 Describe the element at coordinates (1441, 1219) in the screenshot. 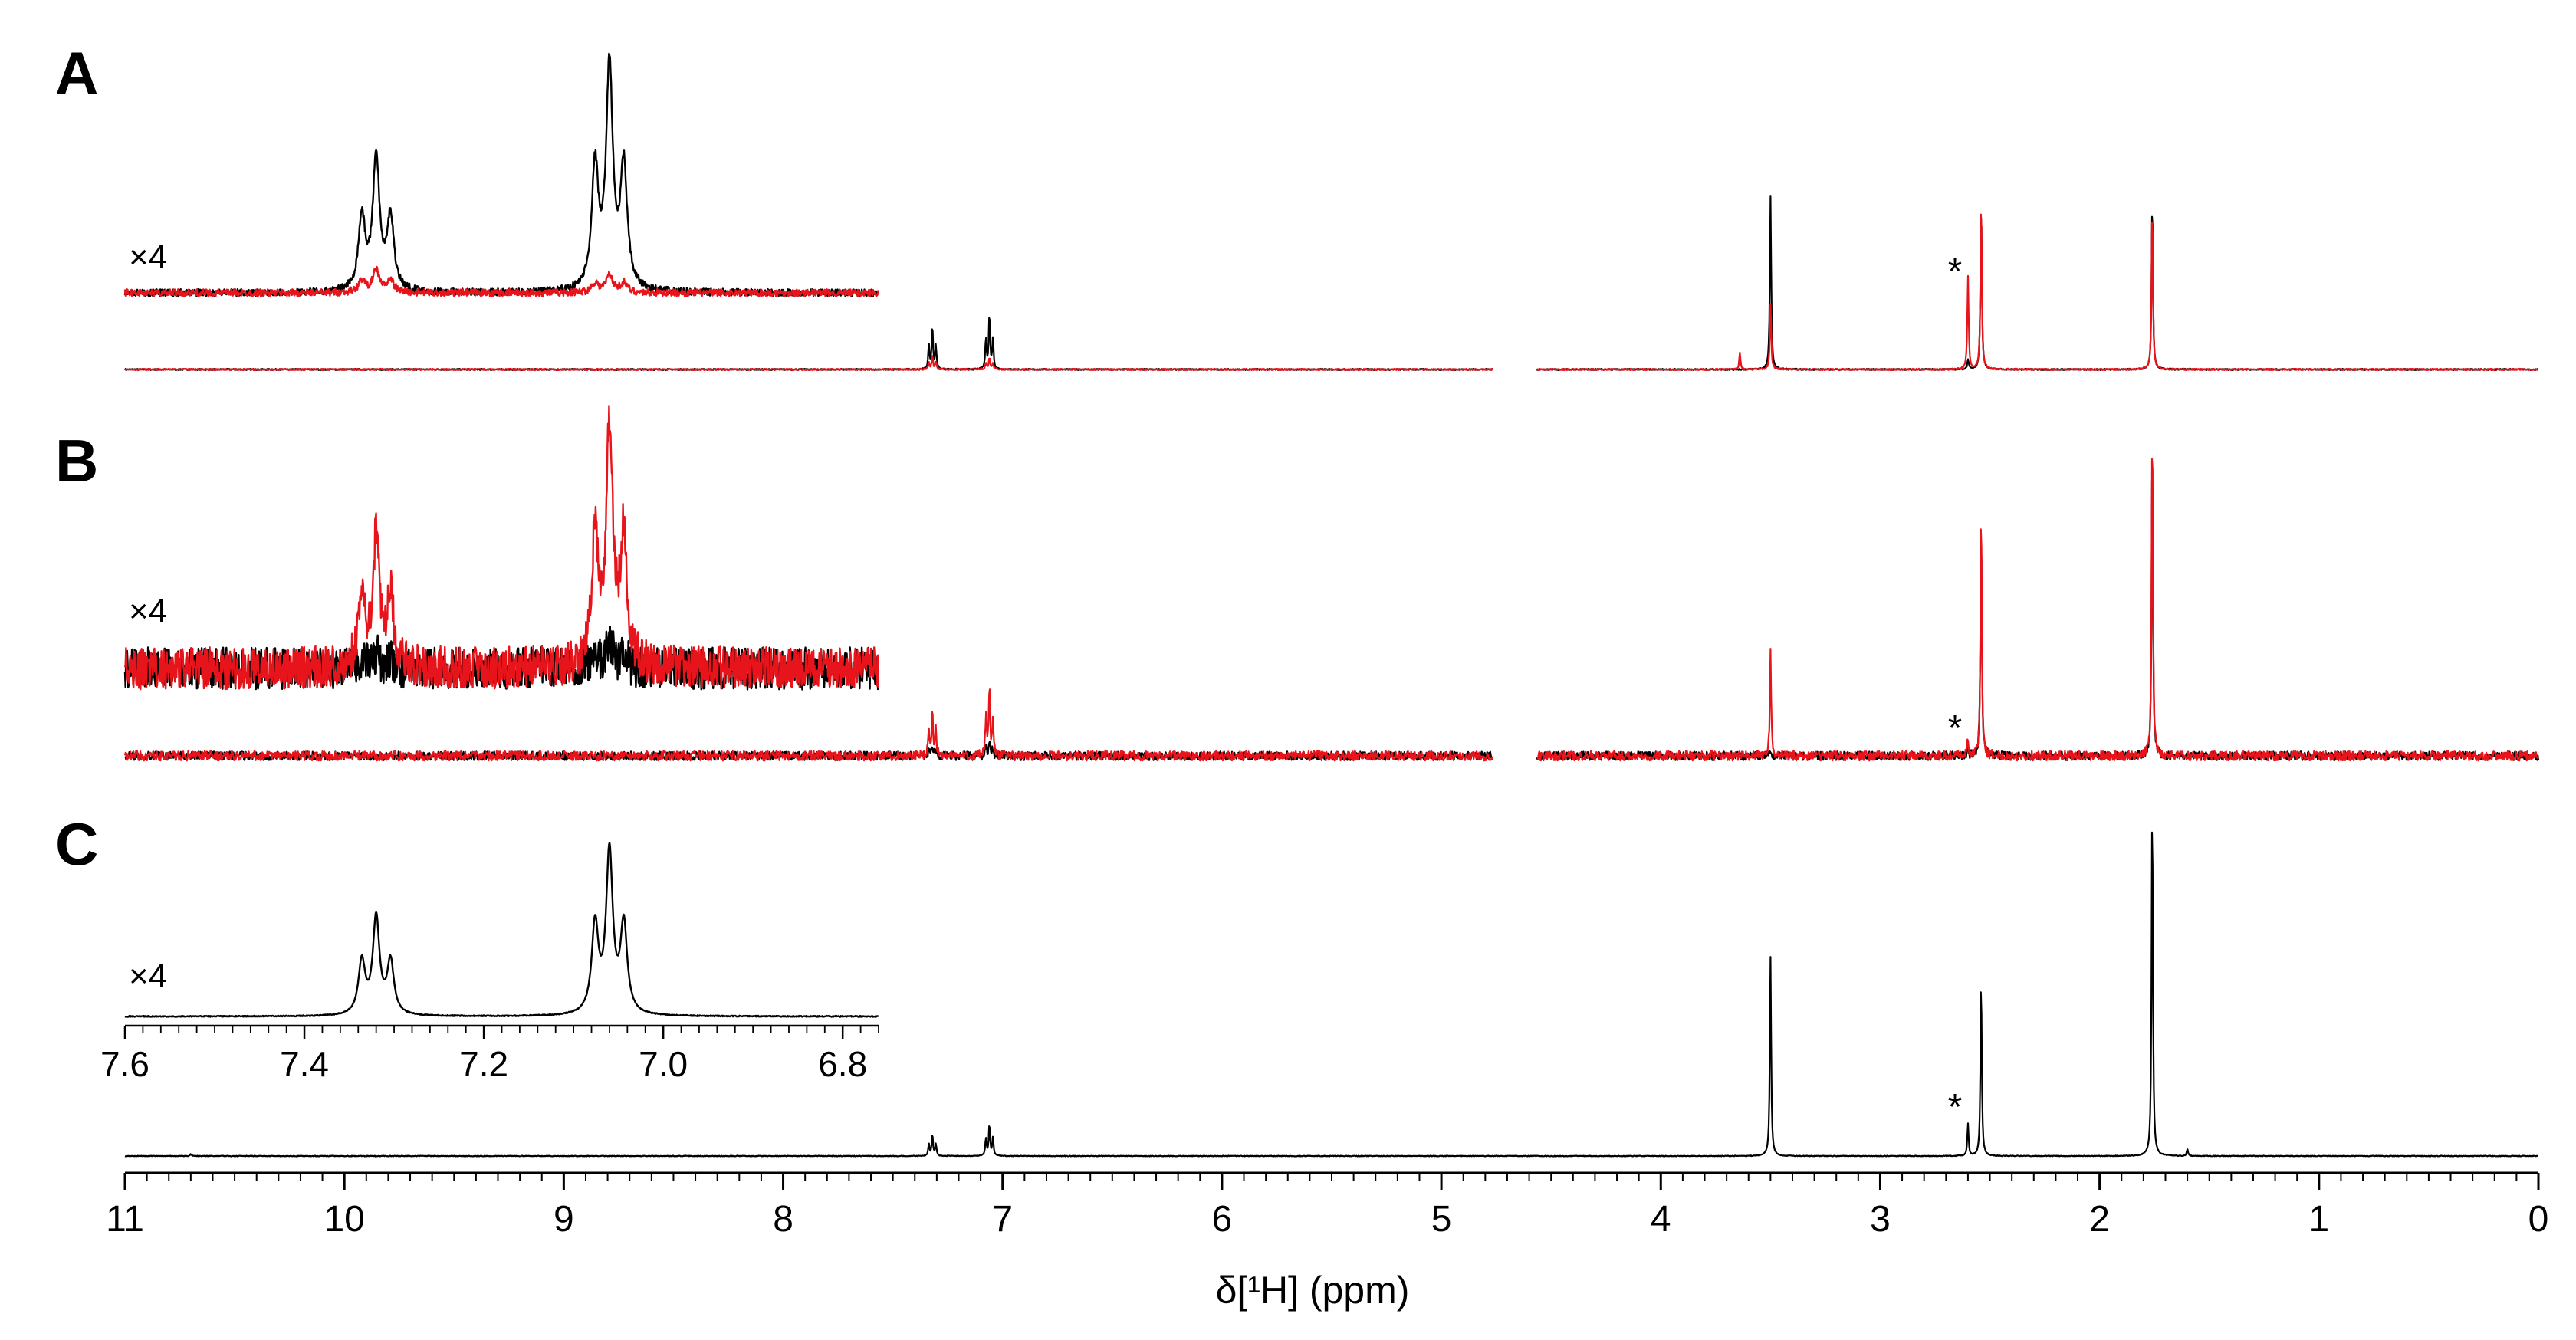

I see `tick-label: 5` at that location.